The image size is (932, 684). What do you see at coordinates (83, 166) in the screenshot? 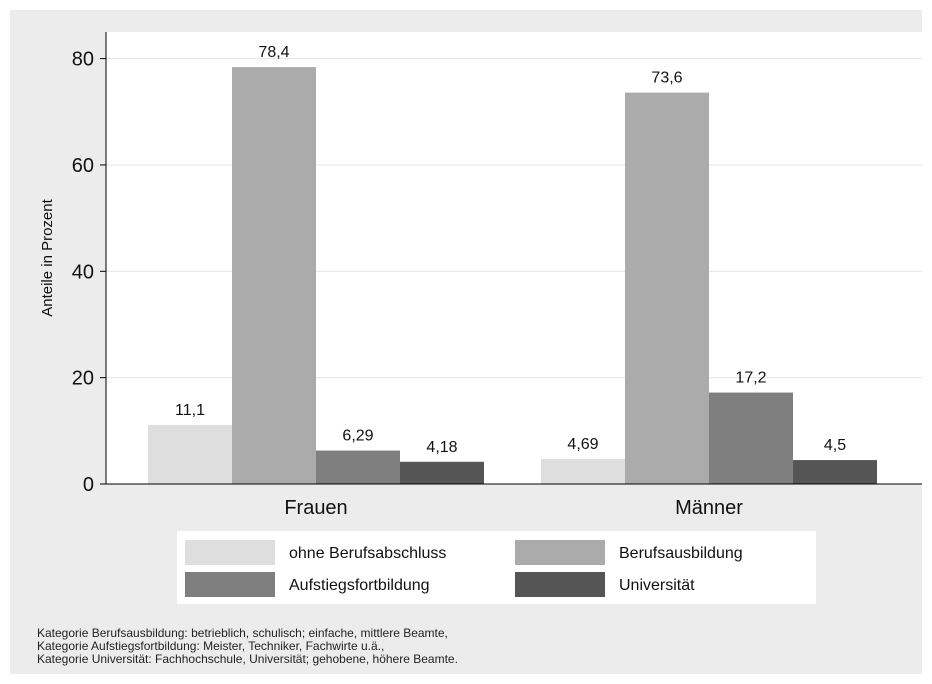
I see `y-tick-label: 60` at bounding box center [83, 166].